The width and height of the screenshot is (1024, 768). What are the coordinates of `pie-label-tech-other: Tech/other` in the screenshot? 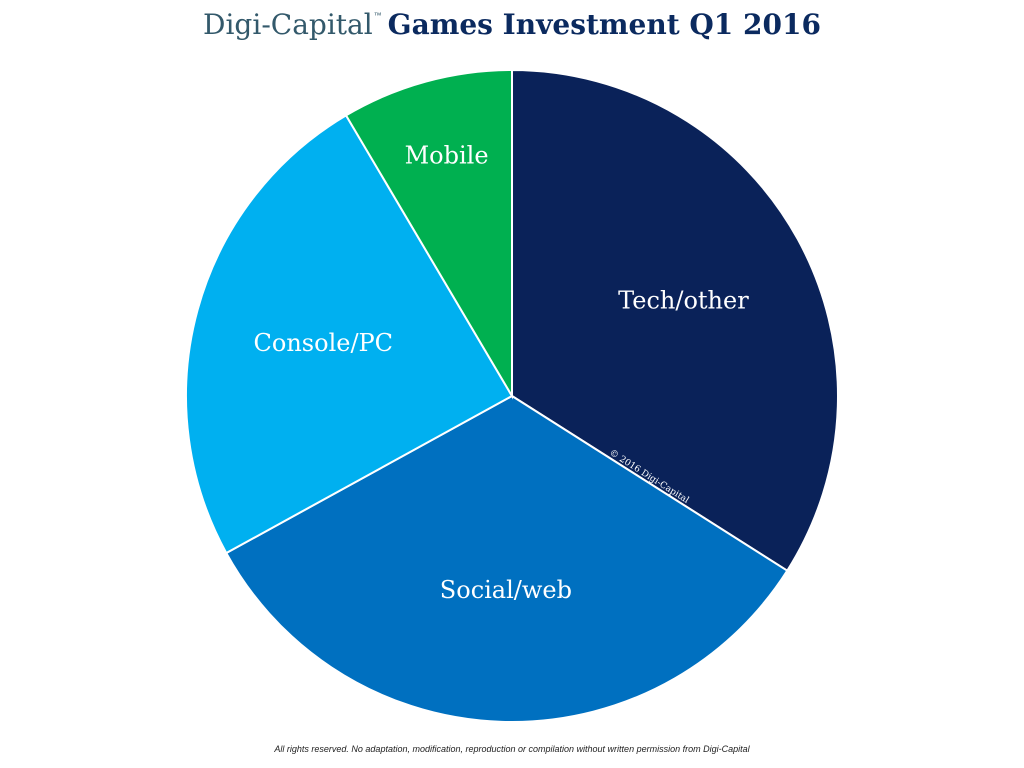 It's located at (683, 300).